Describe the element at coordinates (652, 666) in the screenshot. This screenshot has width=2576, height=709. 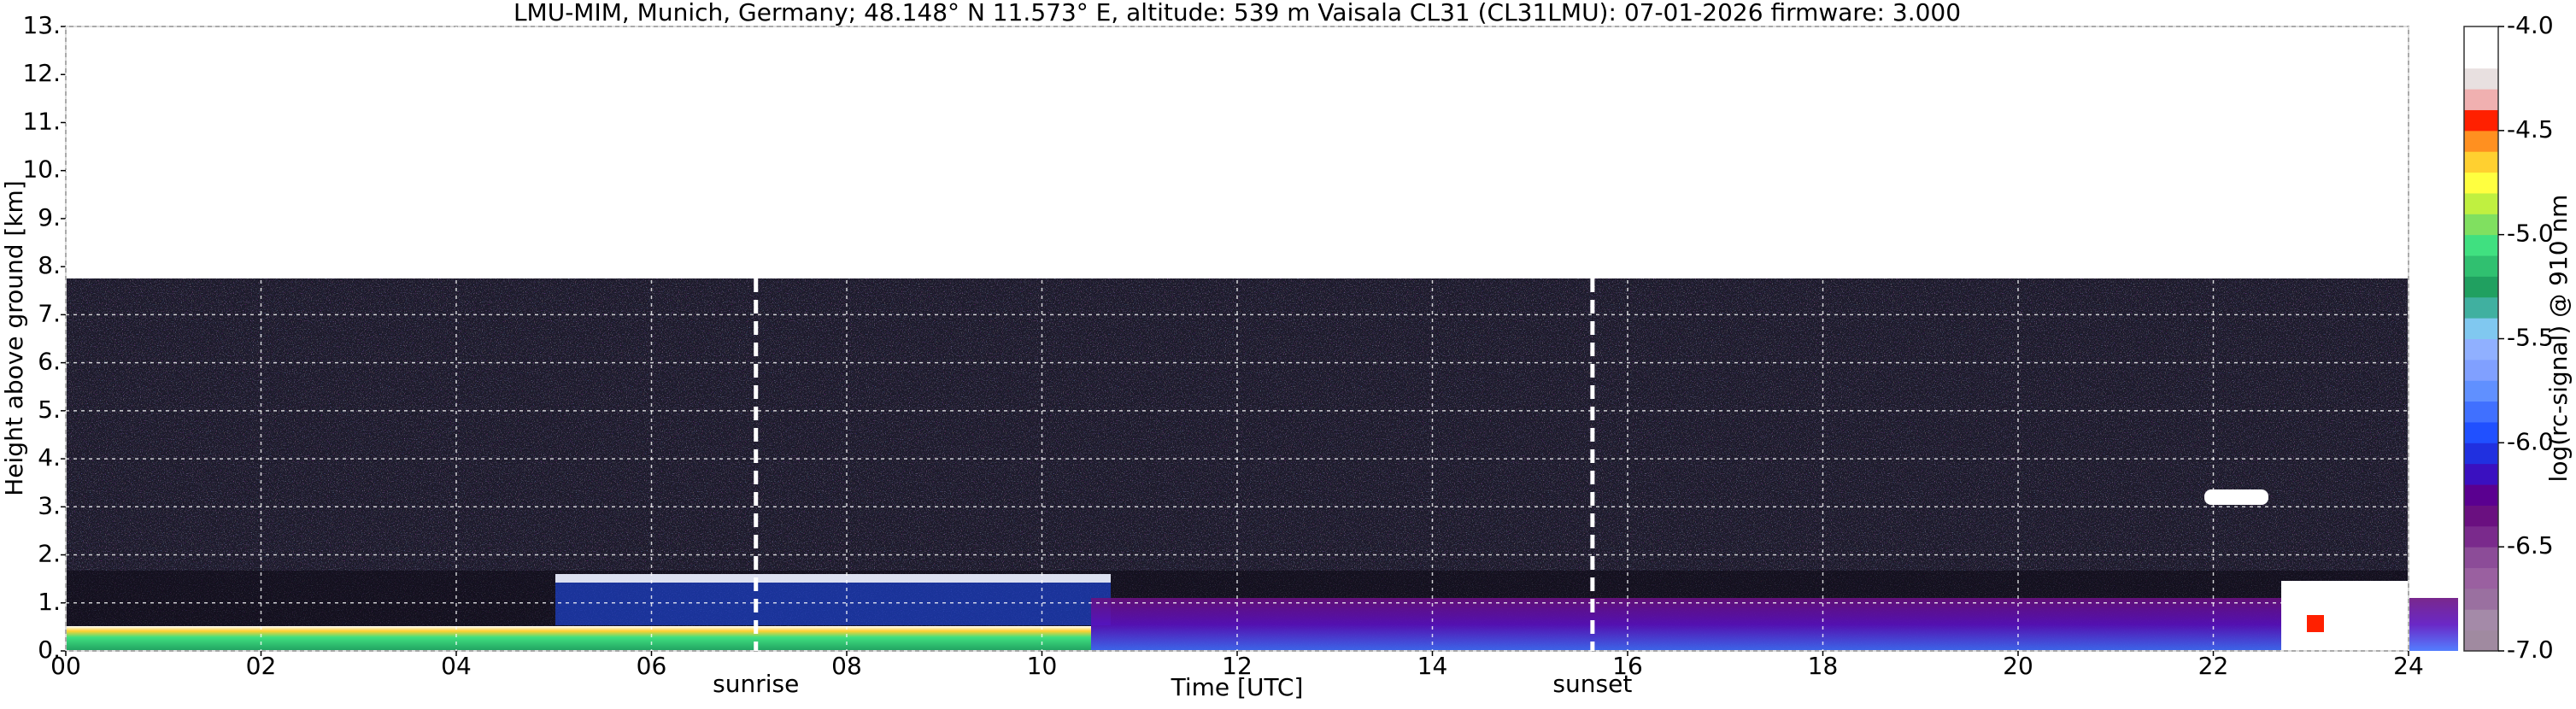
I see `x-tick-label: 06` at that location.